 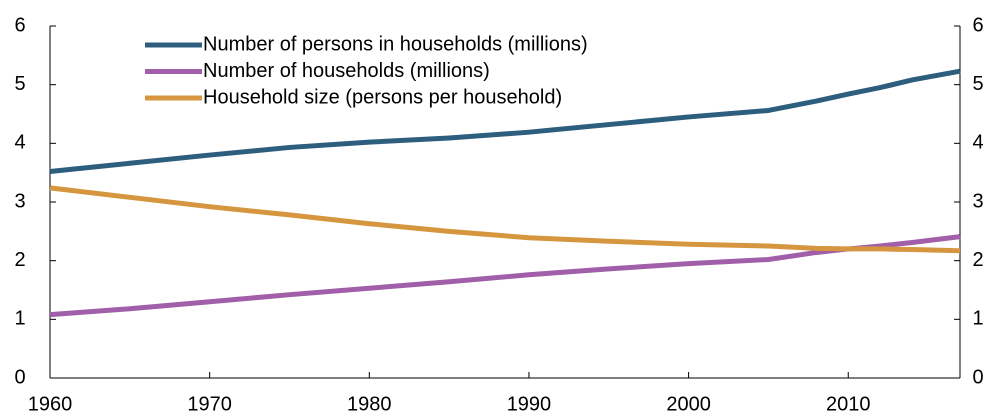 What do you see at coordinates (529, 404) in the screenshot?
I see `x-tick-label: 1990` at bounding box center [529, 404].